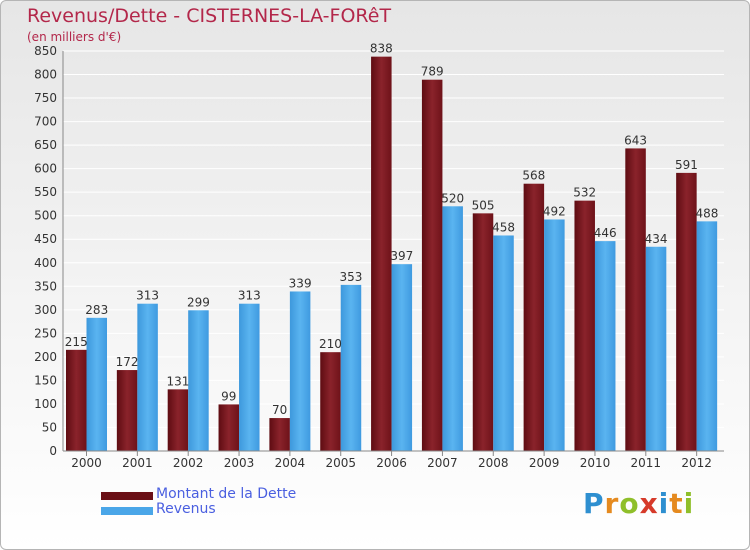 The height and width of the screenshot is (550, 750). What do you see at coordinates (639, 503) in the screenshot?
I see `proxiti-logo: Proxiti` at bounding box center [639, 503].